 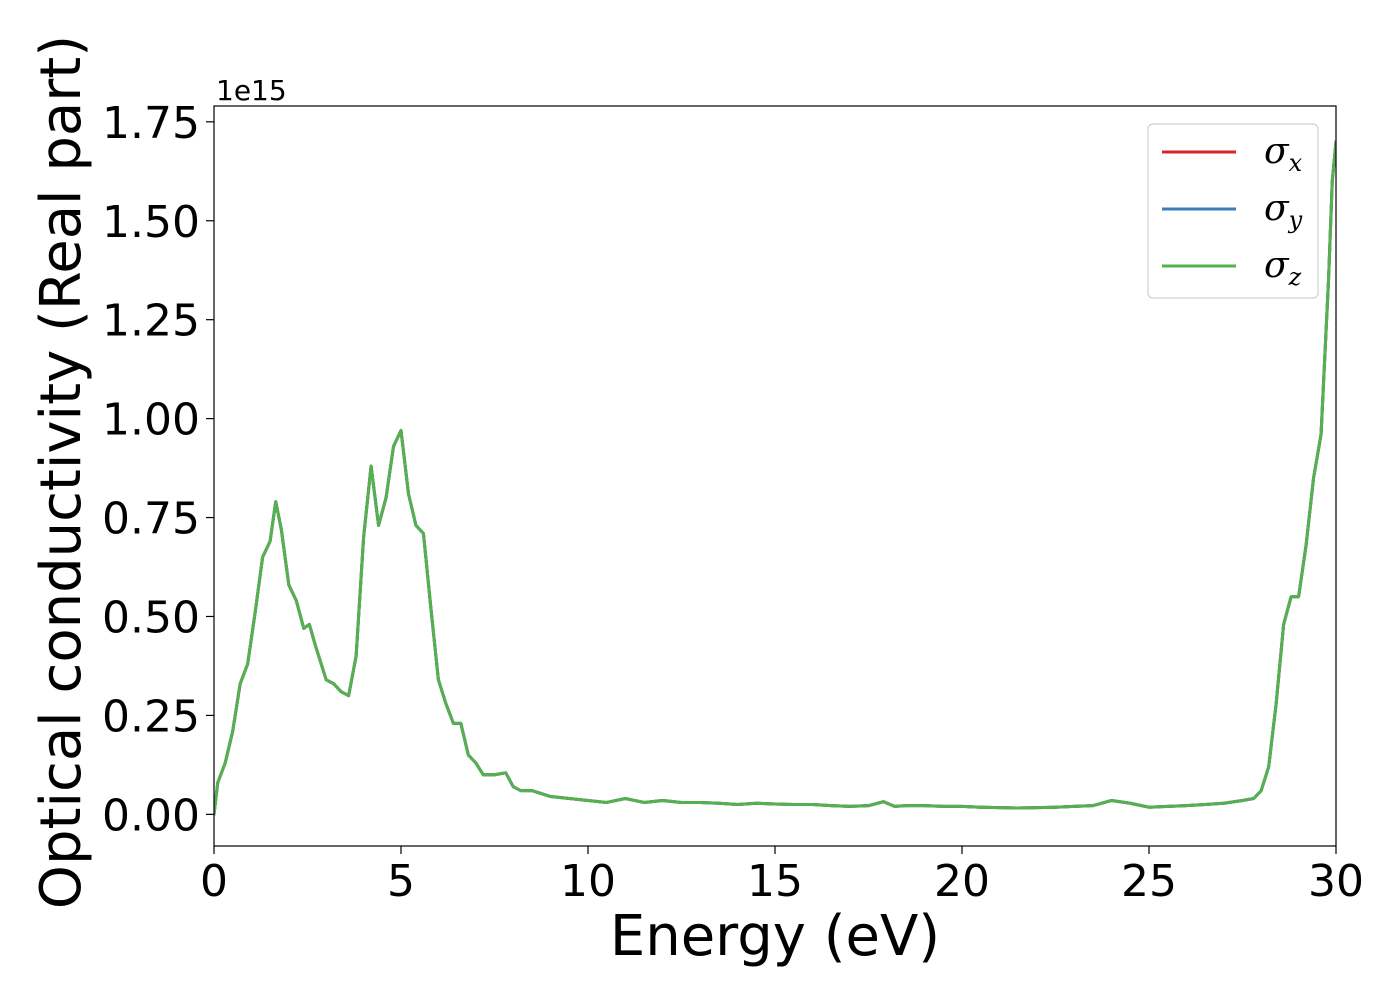 What do you see at coordinates (151, 321) in the screenshot?
I see `y-tick-label: 1.25` at bounding box center [151, 321].